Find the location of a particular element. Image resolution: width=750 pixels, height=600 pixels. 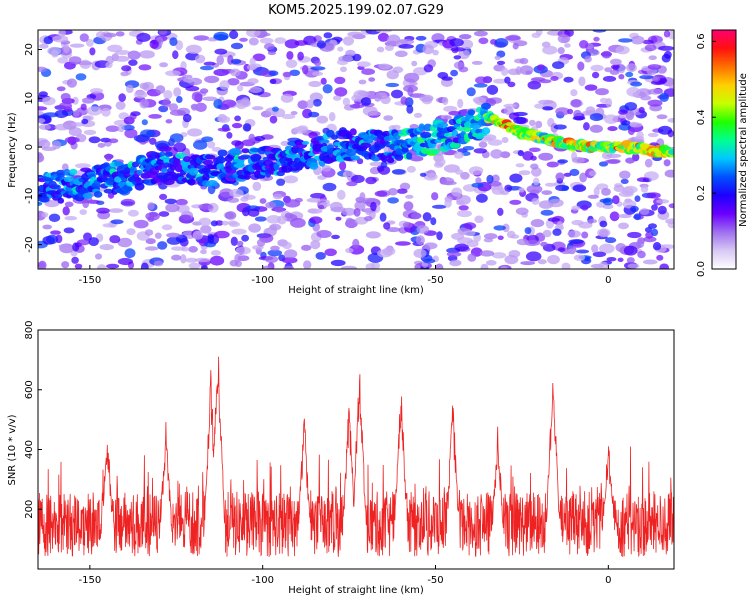

colorbar-ticks: 0.0 0.2 0.4 0.6 is located at coordinates (706, 155).